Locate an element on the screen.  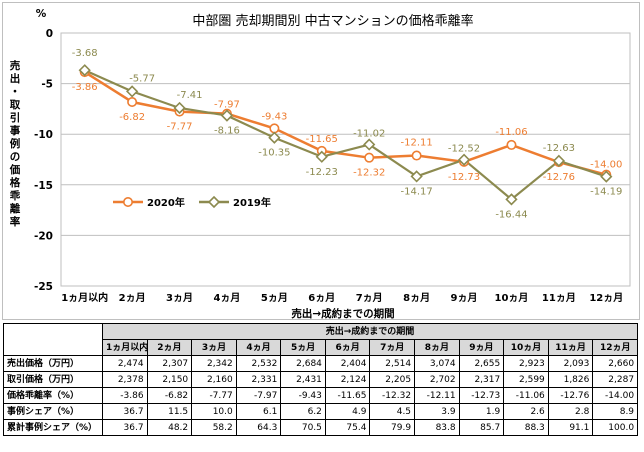
data-label: -14.19 is located at coordinates (606, 192).